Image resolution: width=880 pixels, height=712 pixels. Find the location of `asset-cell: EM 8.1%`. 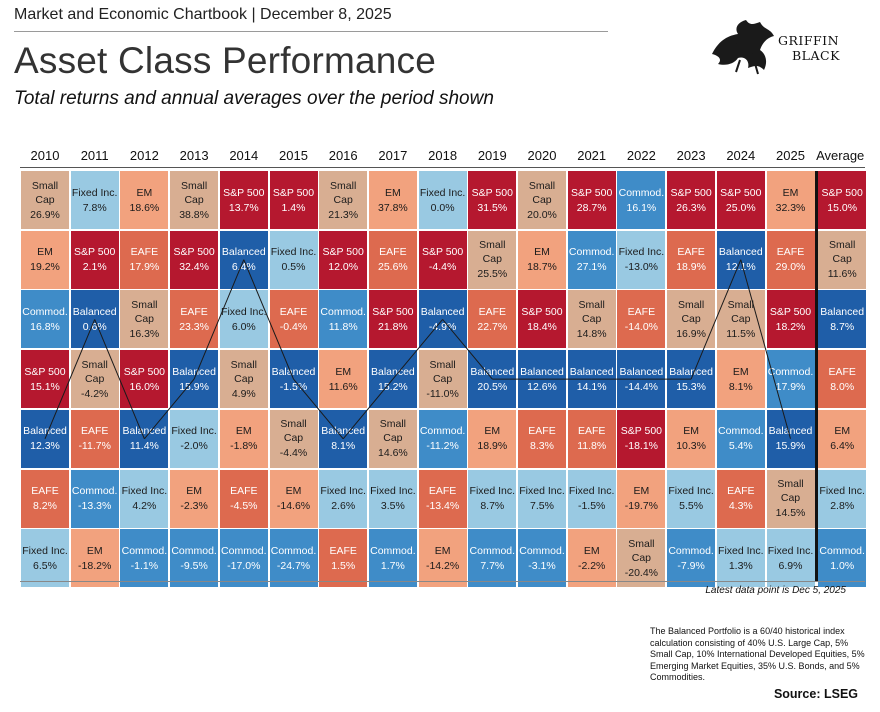

asset-cell: EM 8.1% is located at coordinates (740, 379).